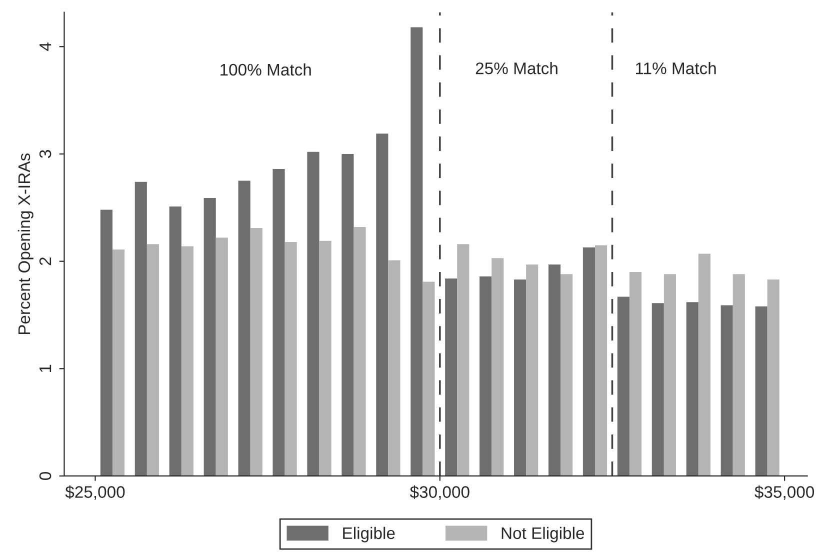 The height and width of the screenshot is (558, 834). What do you see at coordinates (45, 476) in the screenshot?
I see `y-tick-label: 0` at bounding box center [45, 476].